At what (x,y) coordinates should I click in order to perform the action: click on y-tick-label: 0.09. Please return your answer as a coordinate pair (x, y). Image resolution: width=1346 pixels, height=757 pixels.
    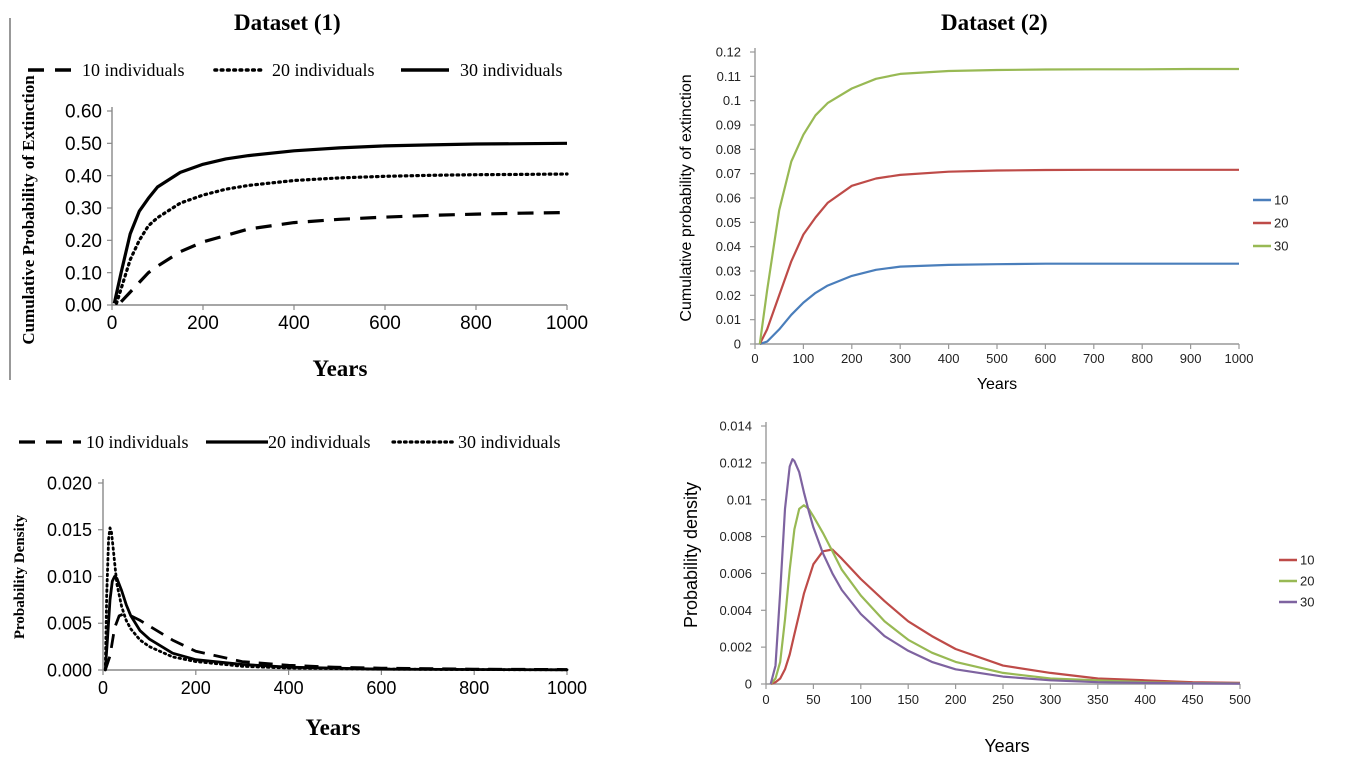
    Looking at the image, I should click on (728, 125).